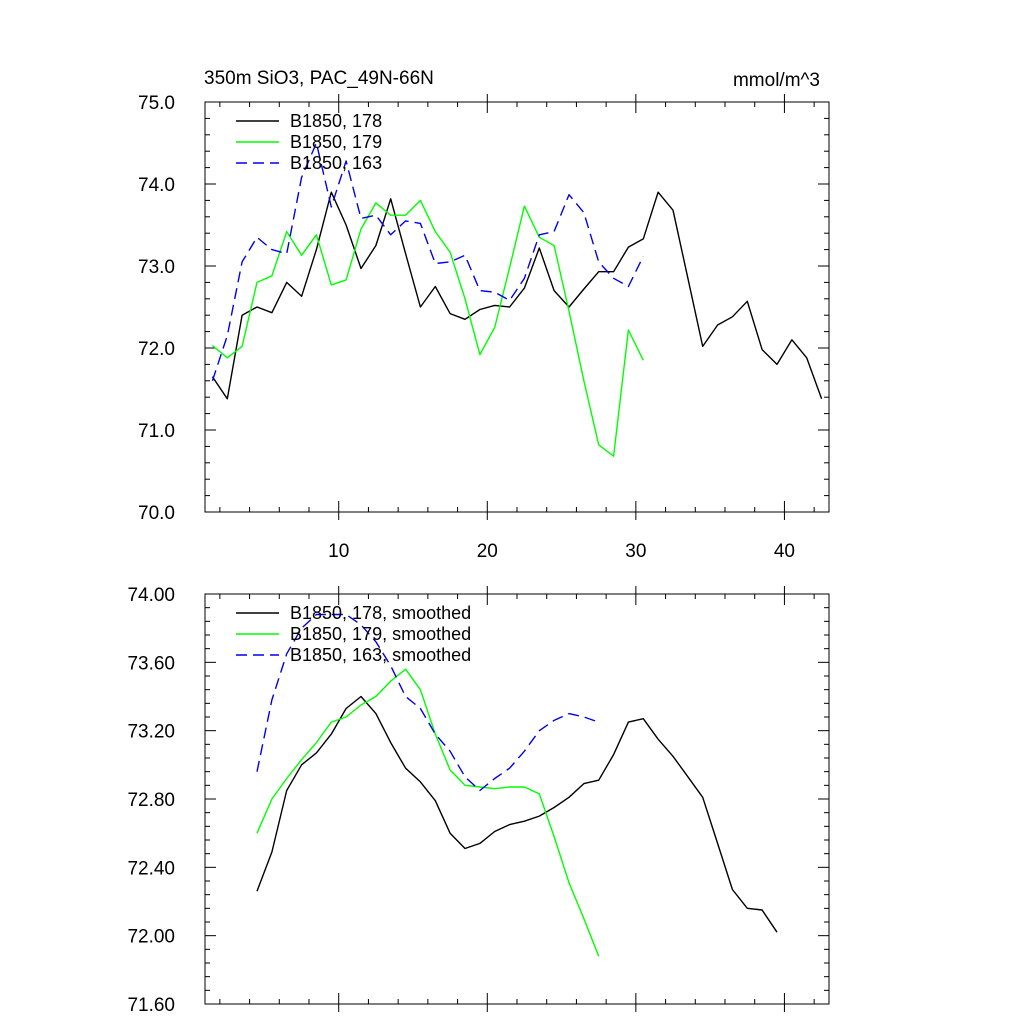 This screenshot has width=1024, height=1024. I want to click on y-tick-label: 73.60, so click(151, 663).